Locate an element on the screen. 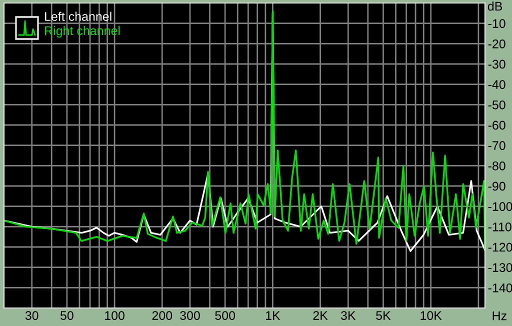  y-tick-label: -80 is located at coordinates (497, 165).